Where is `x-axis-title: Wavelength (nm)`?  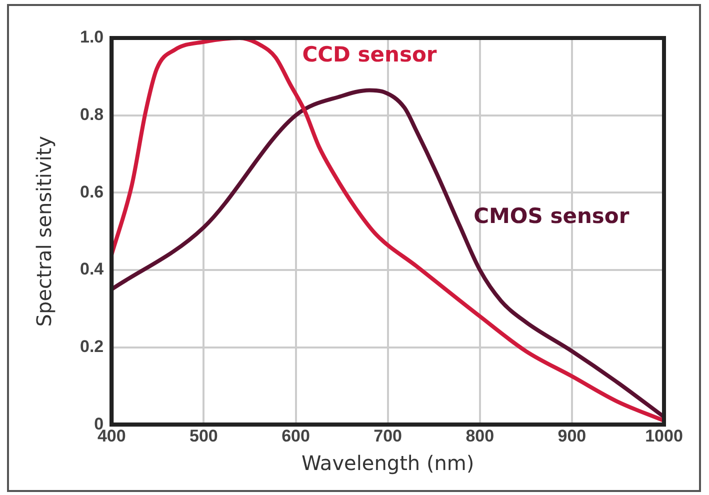
x-axis-title: Wavelength (nm) is located at coordinates (387, 463).